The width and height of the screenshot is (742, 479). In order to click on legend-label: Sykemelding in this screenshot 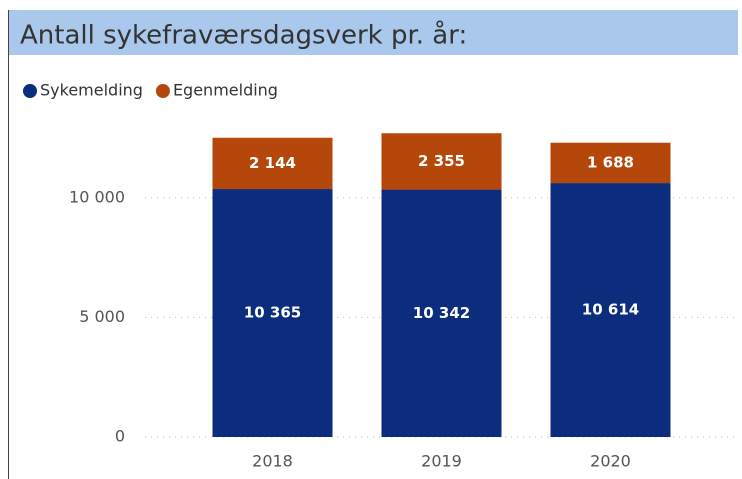, I will do `click(91, 90)`.